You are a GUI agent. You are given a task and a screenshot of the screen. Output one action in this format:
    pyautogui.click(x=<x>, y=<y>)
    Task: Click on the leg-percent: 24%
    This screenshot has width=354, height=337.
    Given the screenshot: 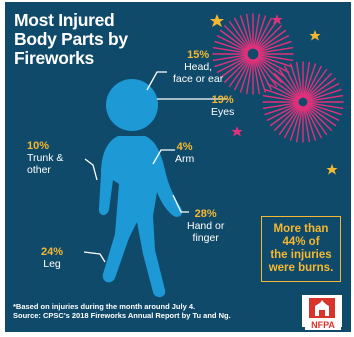 What is the action you would take?
    pyautogui.click(x=52, y=252)
    